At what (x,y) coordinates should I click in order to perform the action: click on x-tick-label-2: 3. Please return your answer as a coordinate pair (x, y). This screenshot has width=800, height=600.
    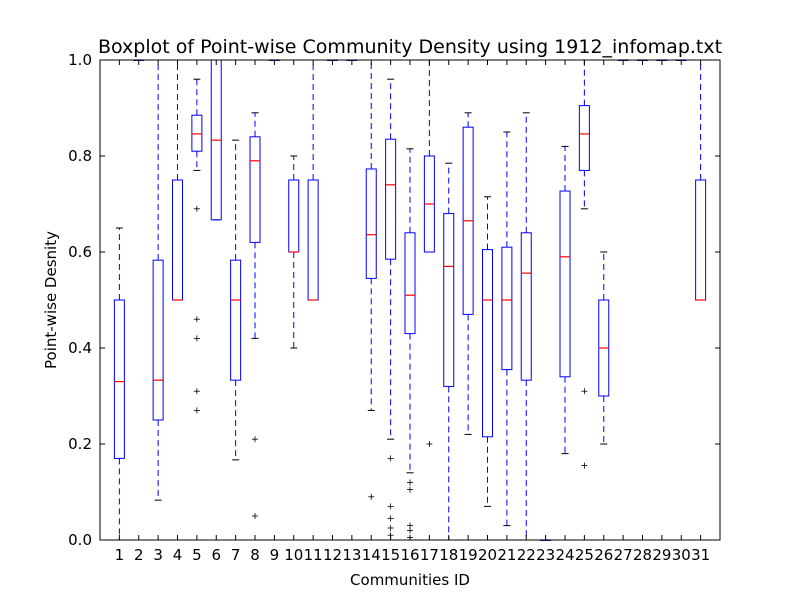
    Looking at the image, I should click on (158, 555).